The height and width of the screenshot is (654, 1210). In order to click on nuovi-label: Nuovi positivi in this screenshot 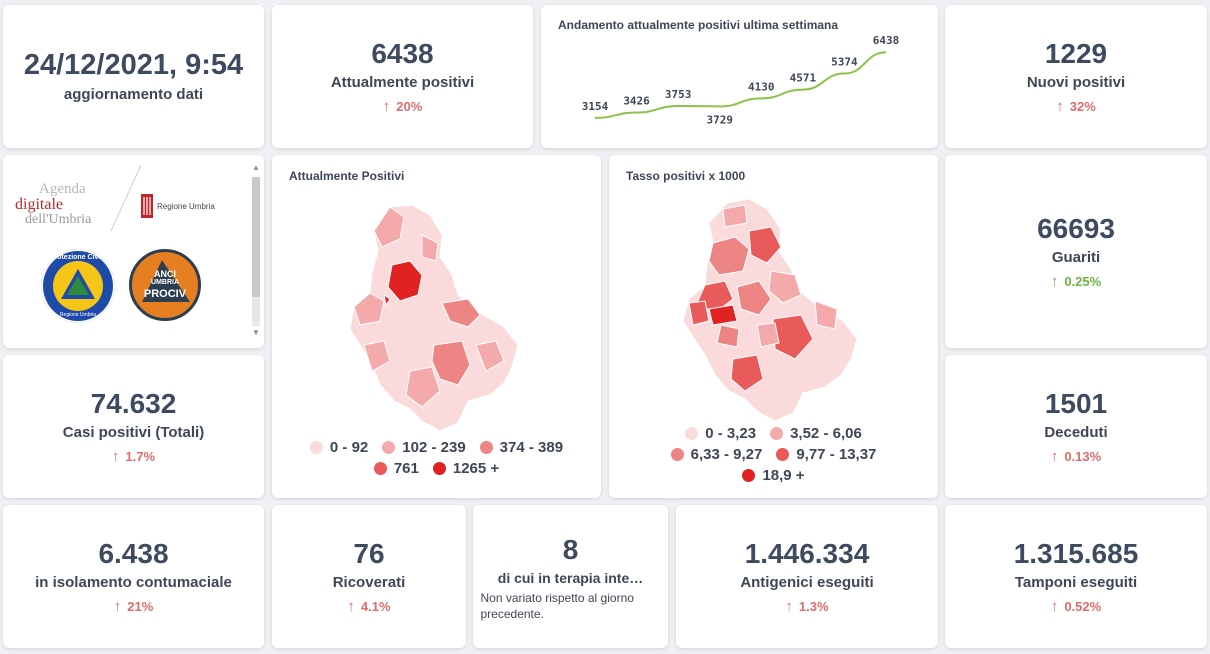, I will do `click(1076, 82)`.